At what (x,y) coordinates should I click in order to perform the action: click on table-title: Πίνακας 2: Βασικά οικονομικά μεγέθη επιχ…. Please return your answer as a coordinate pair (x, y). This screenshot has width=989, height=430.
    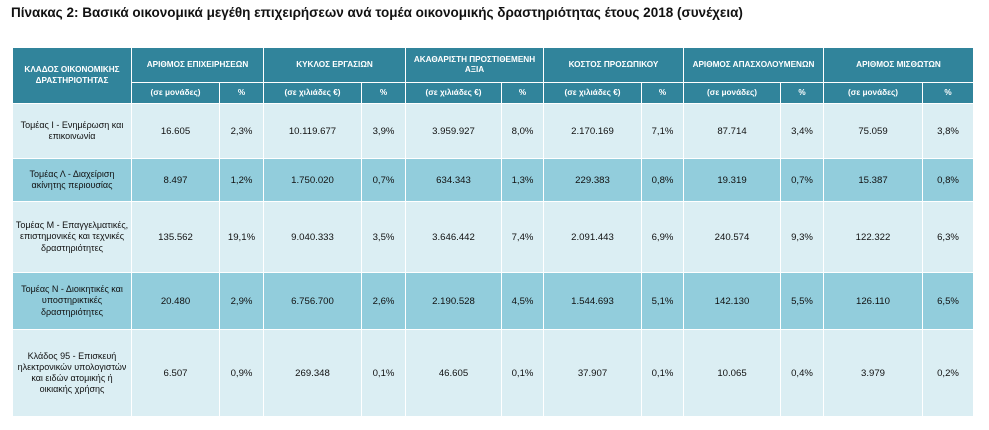
    Looking at the image, I should click on (377, 12).